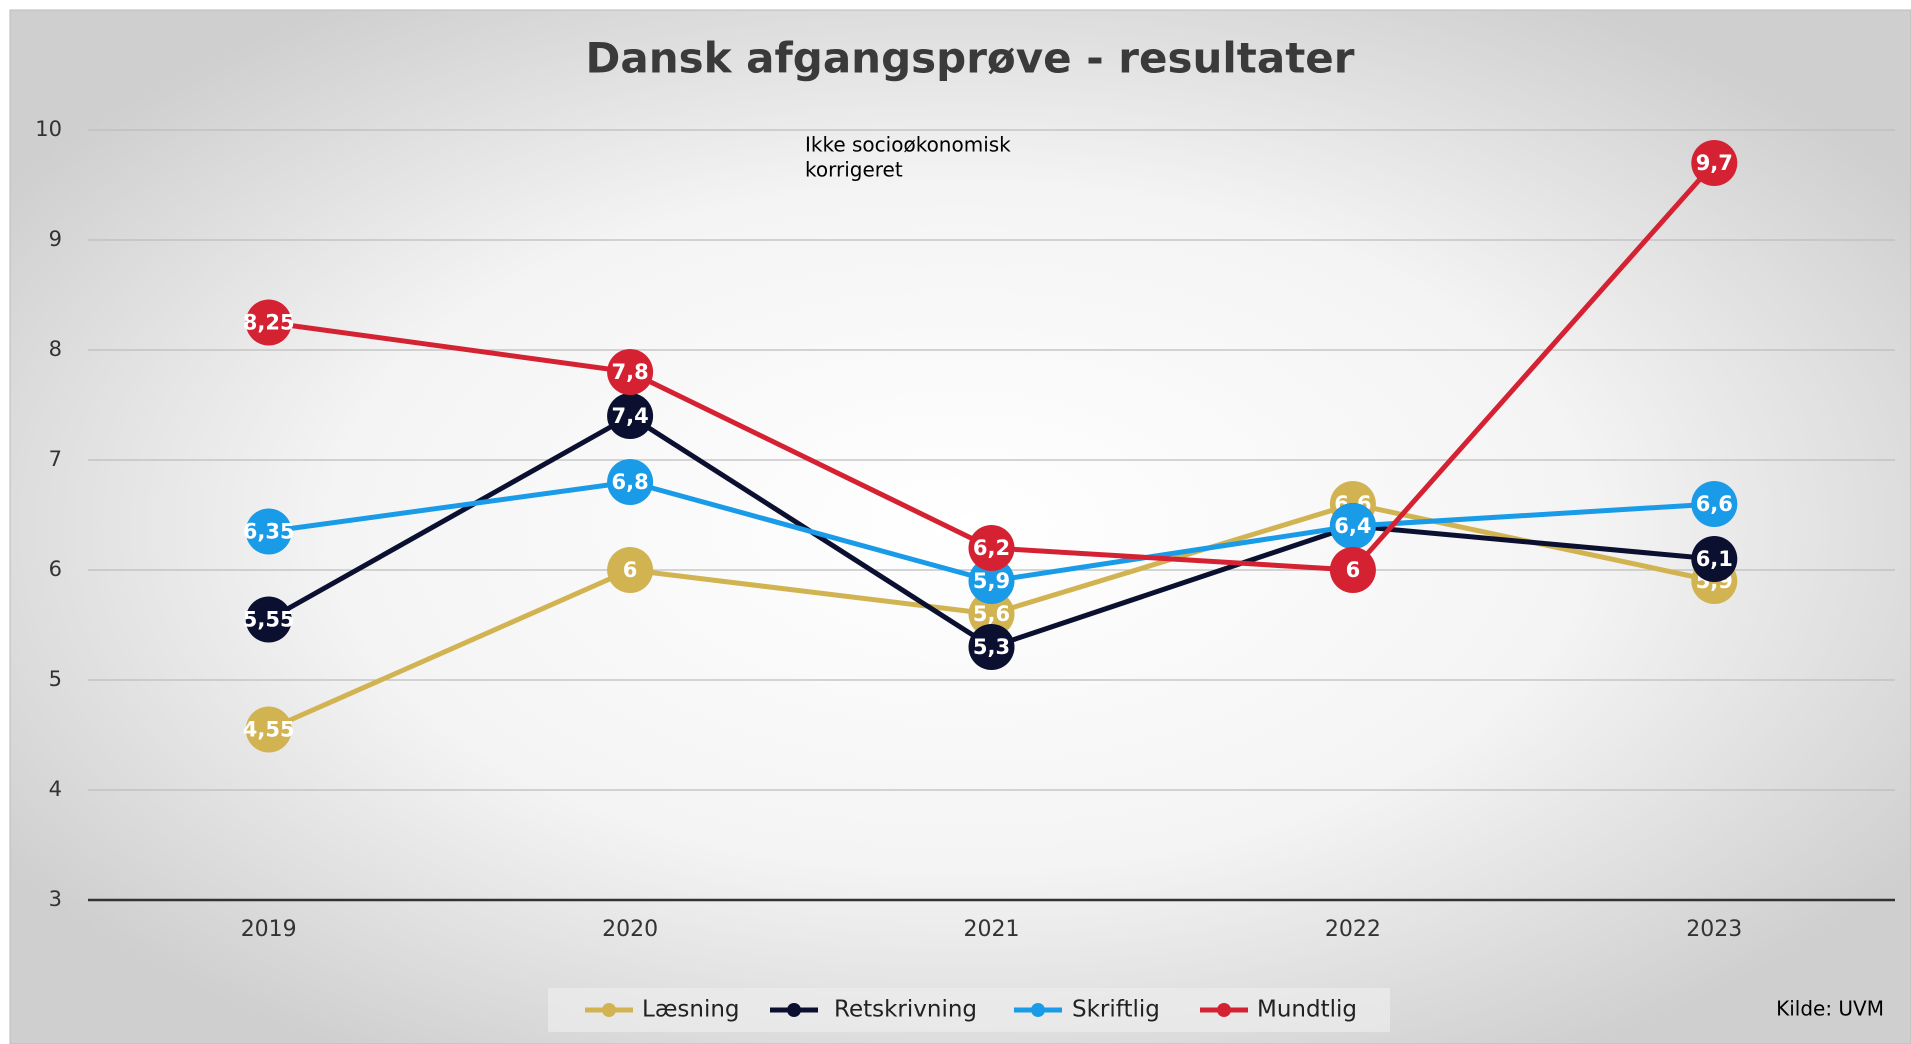 The width and height of the screenshot is (1911, 1044). What do you see at coordinates (1353, 929) in the screenshot?
I see `x-tick-label: 2022` at bounding box center [1353, 929].